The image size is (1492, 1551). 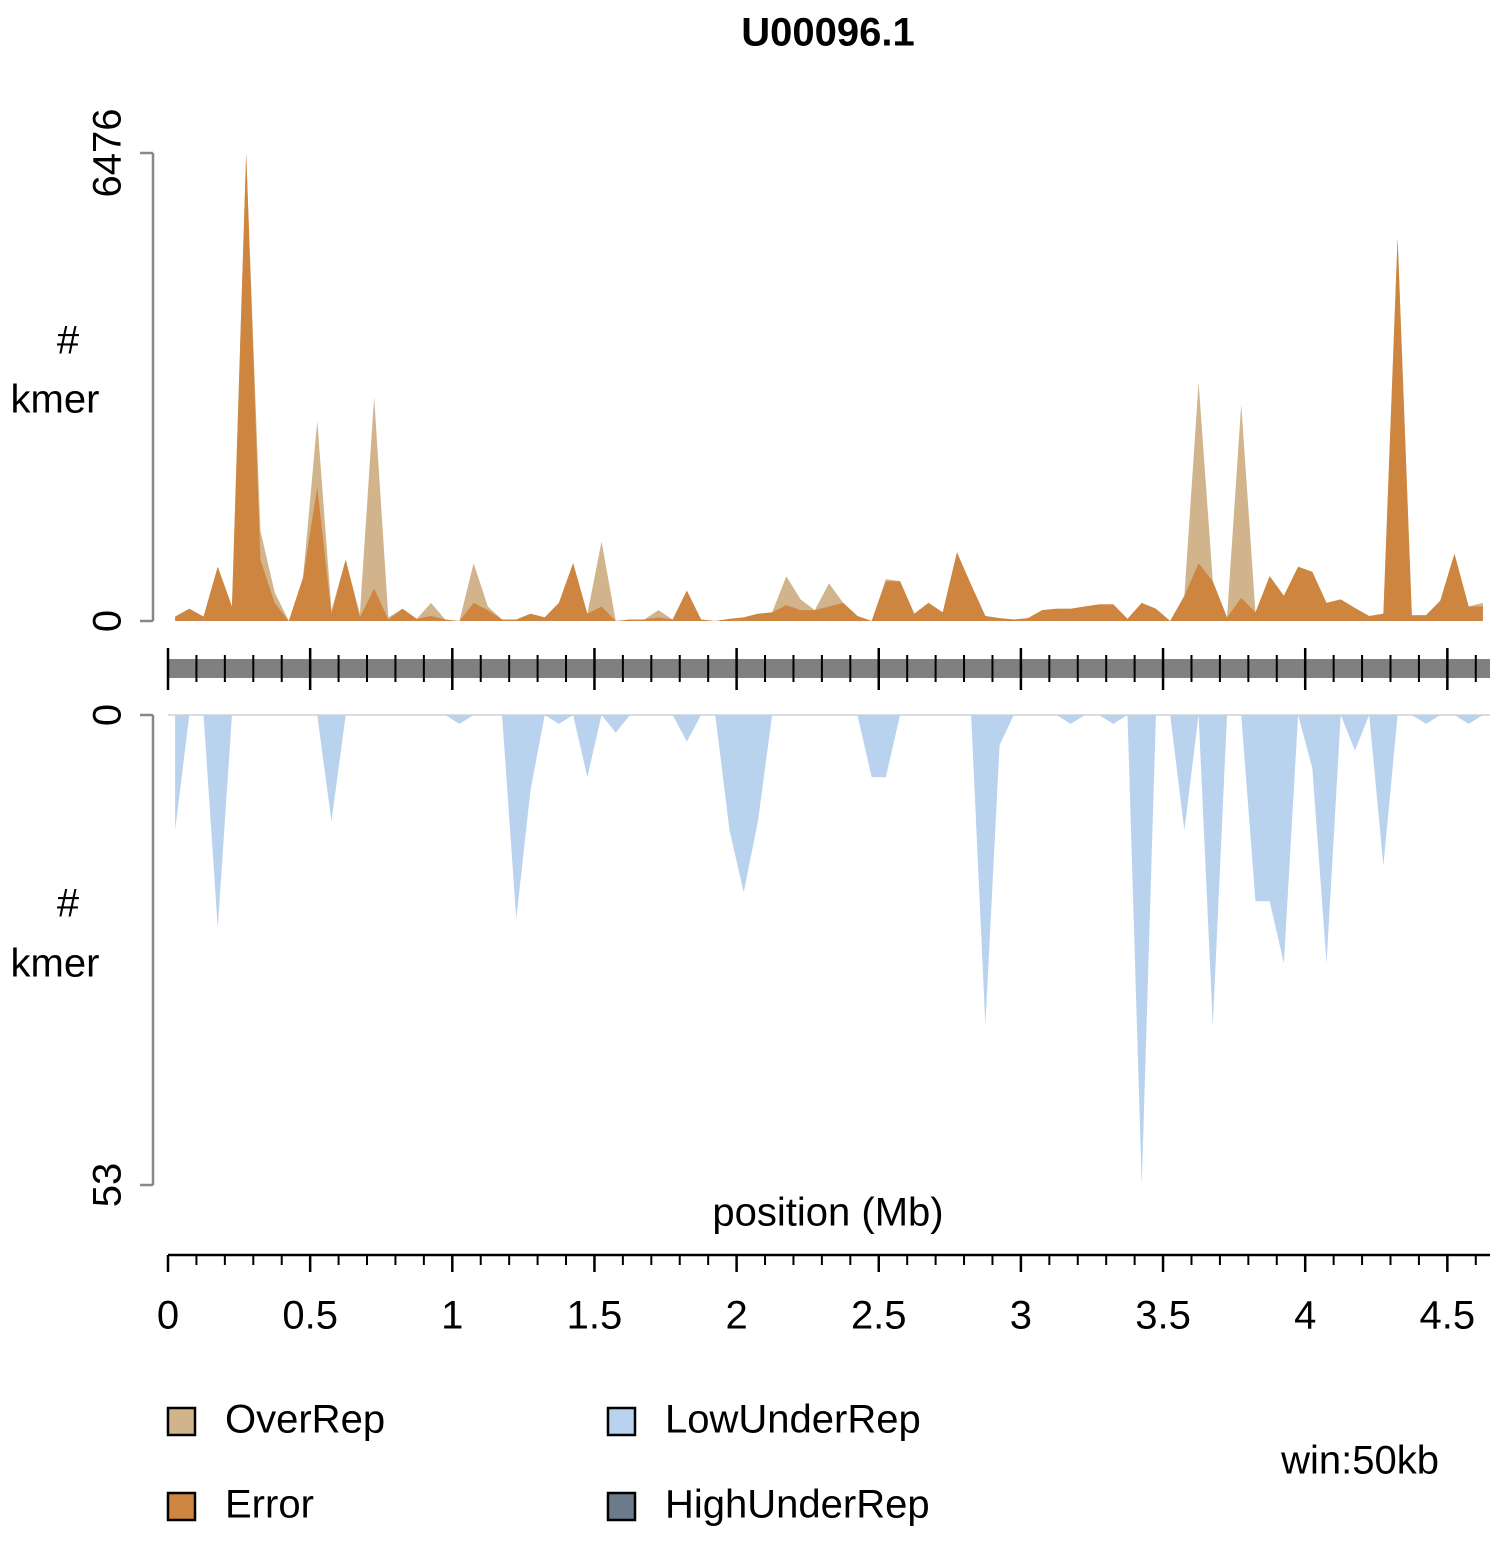 I want to click on x-tick-label: 3.5, so click(x=1163, y=1316).